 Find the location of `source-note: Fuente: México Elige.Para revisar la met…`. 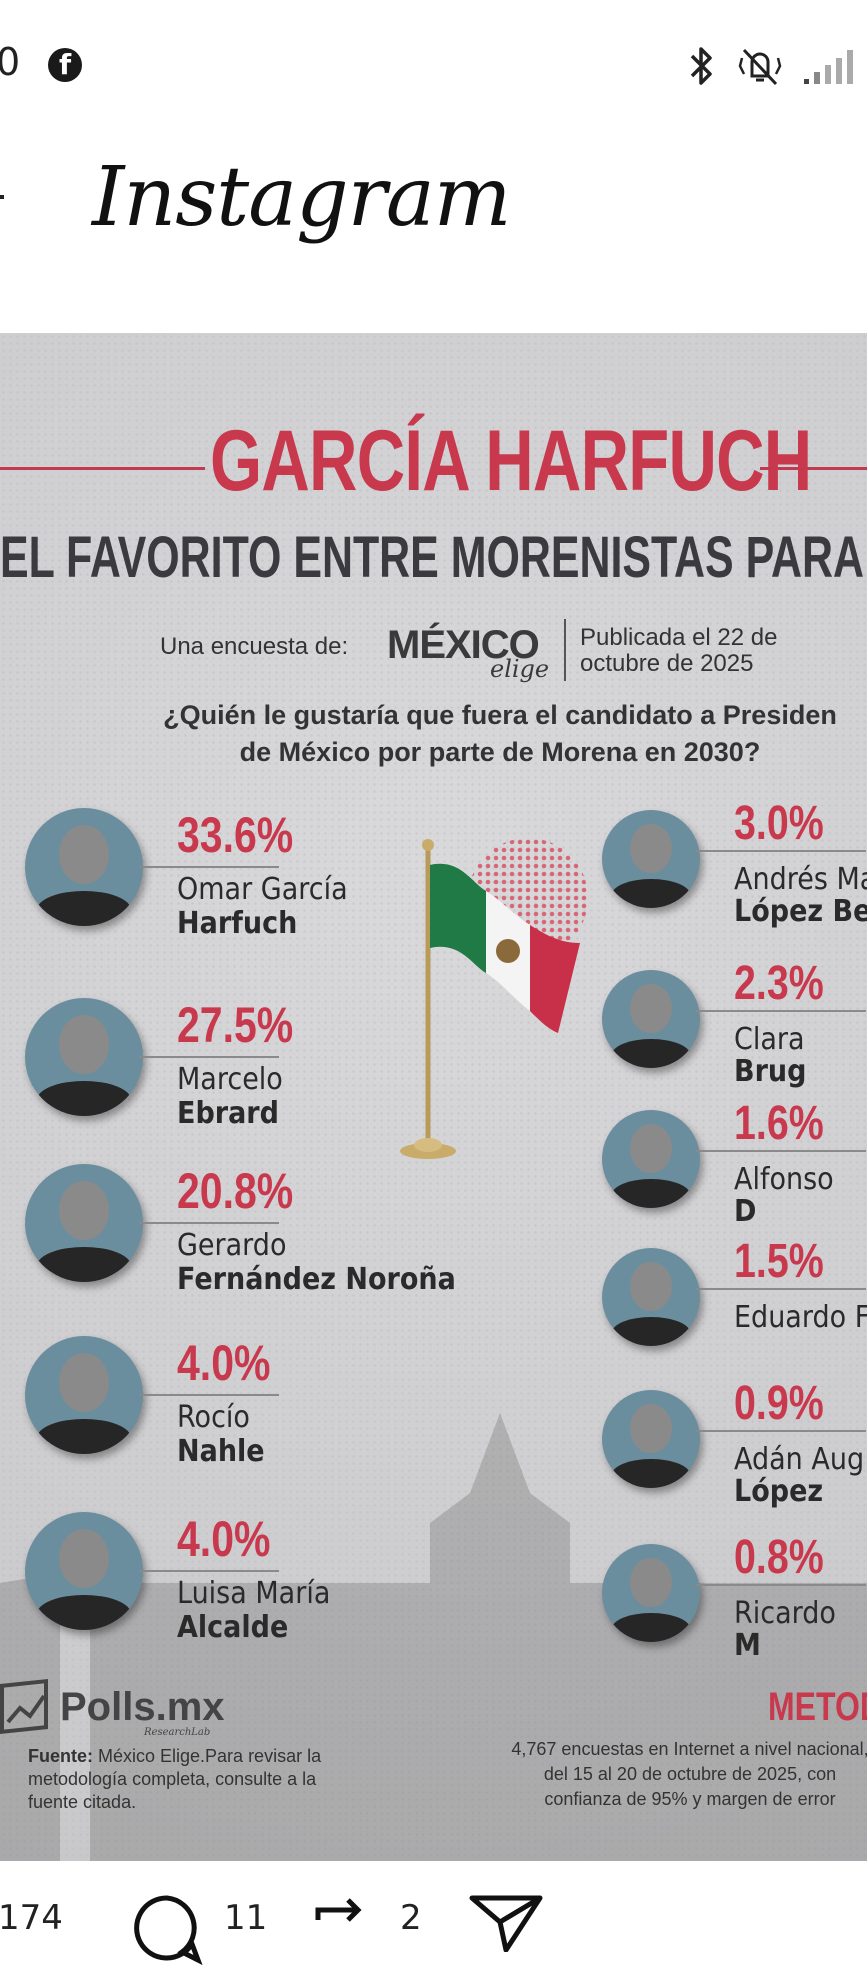

source-note: Fuente: México Elige.Para revisar la met… is located at coordinates (175, 1779).